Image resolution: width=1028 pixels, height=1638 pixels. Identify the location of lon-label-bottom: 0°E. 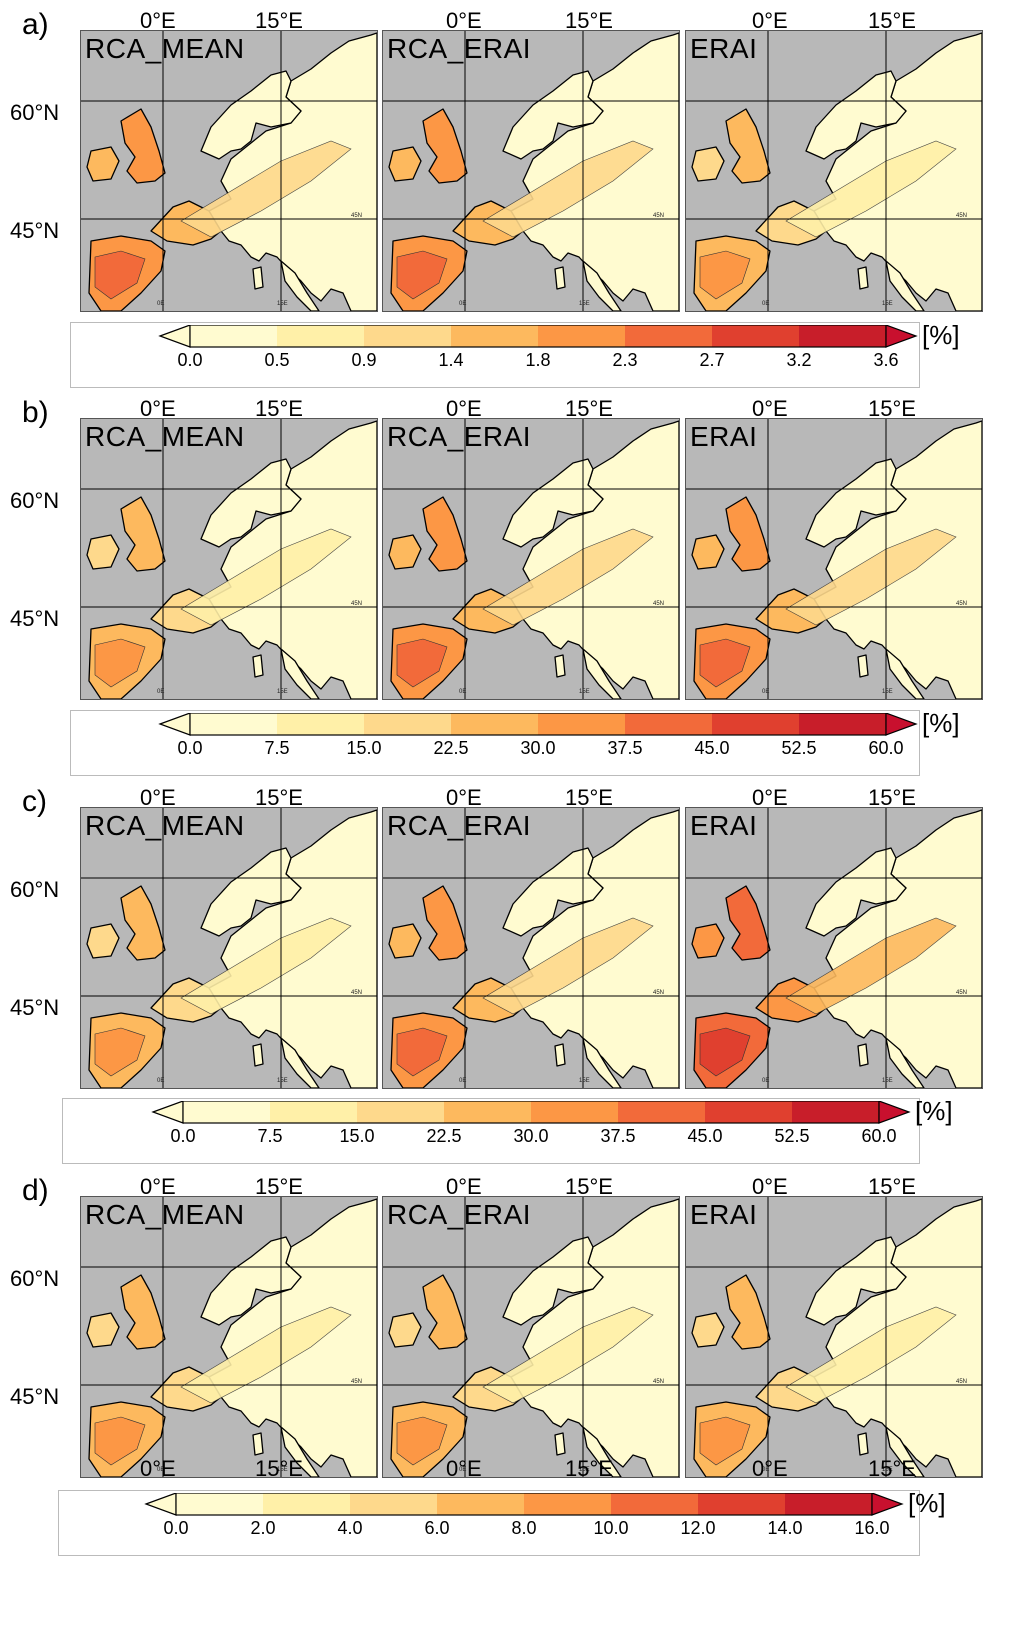
(158, 1468).